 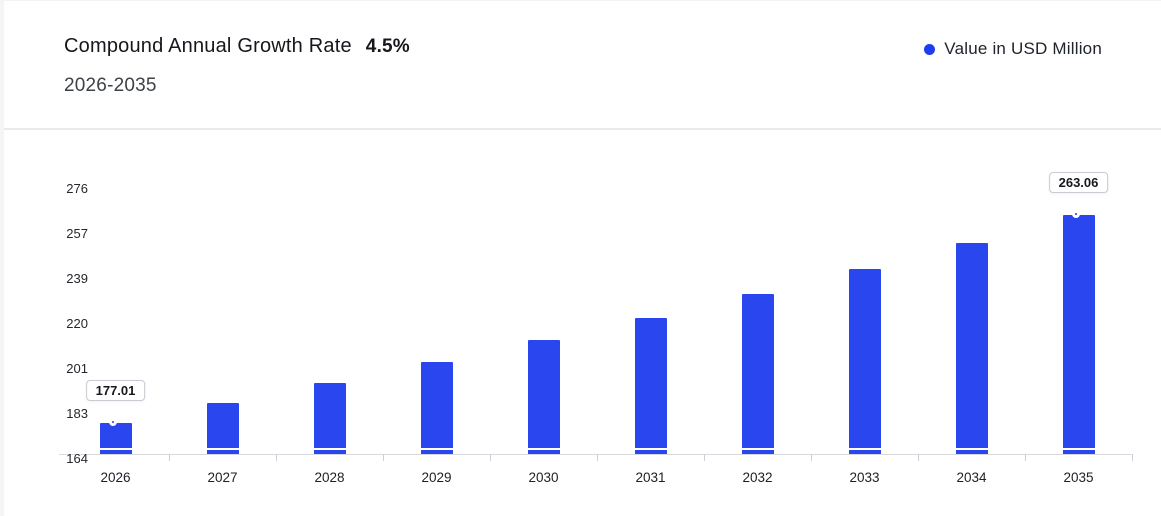 I want to click on x-axis-label: 2029, so click(x=436, y=477).